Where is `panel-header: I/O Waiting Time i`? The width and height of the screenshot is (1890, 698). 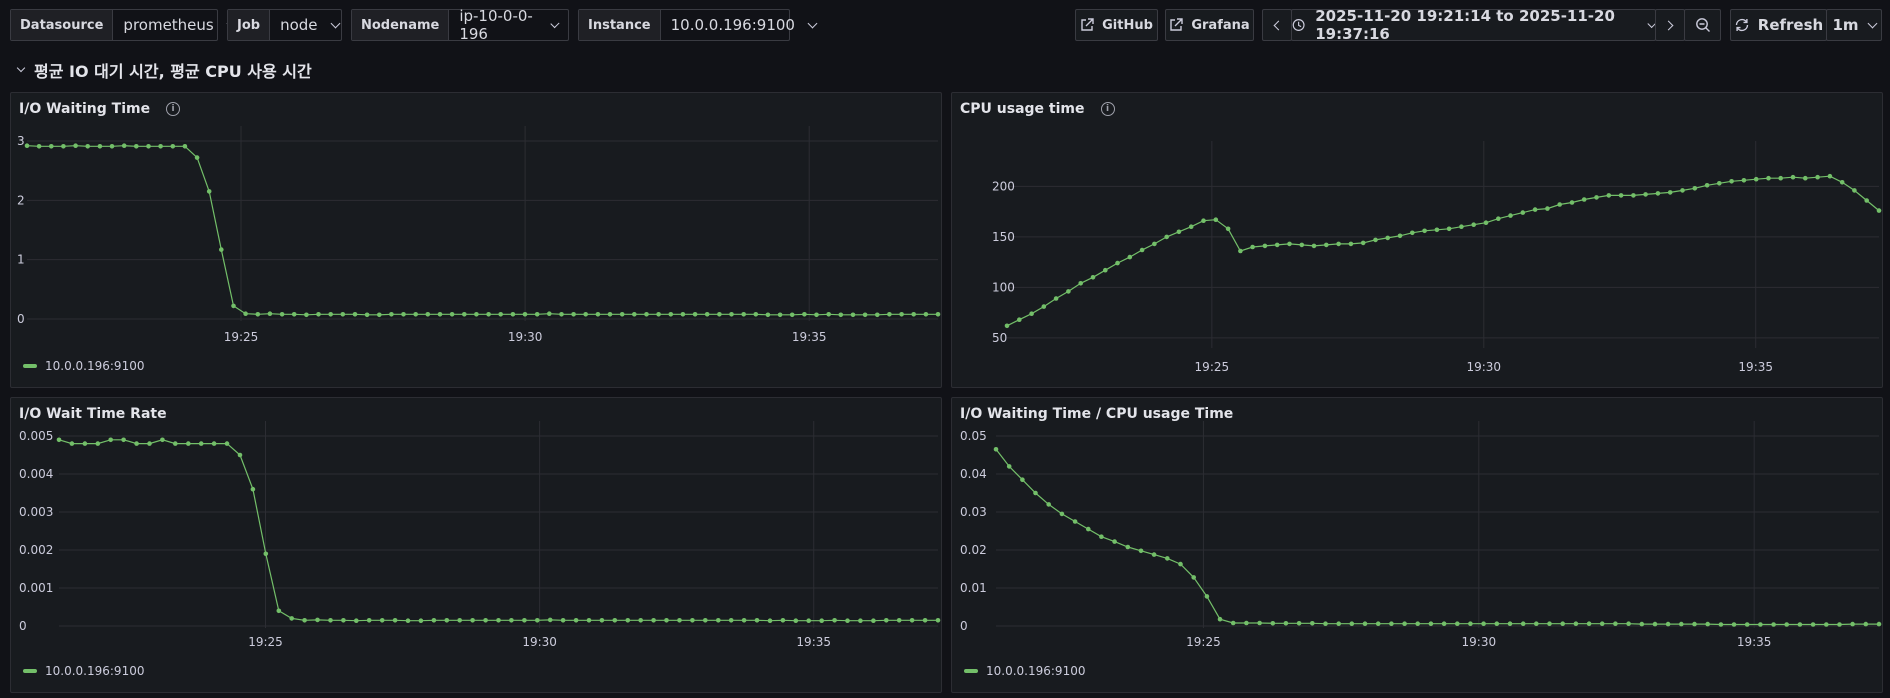
panel-header: I/O Waiting Time i is located at coordinates (100, 109).